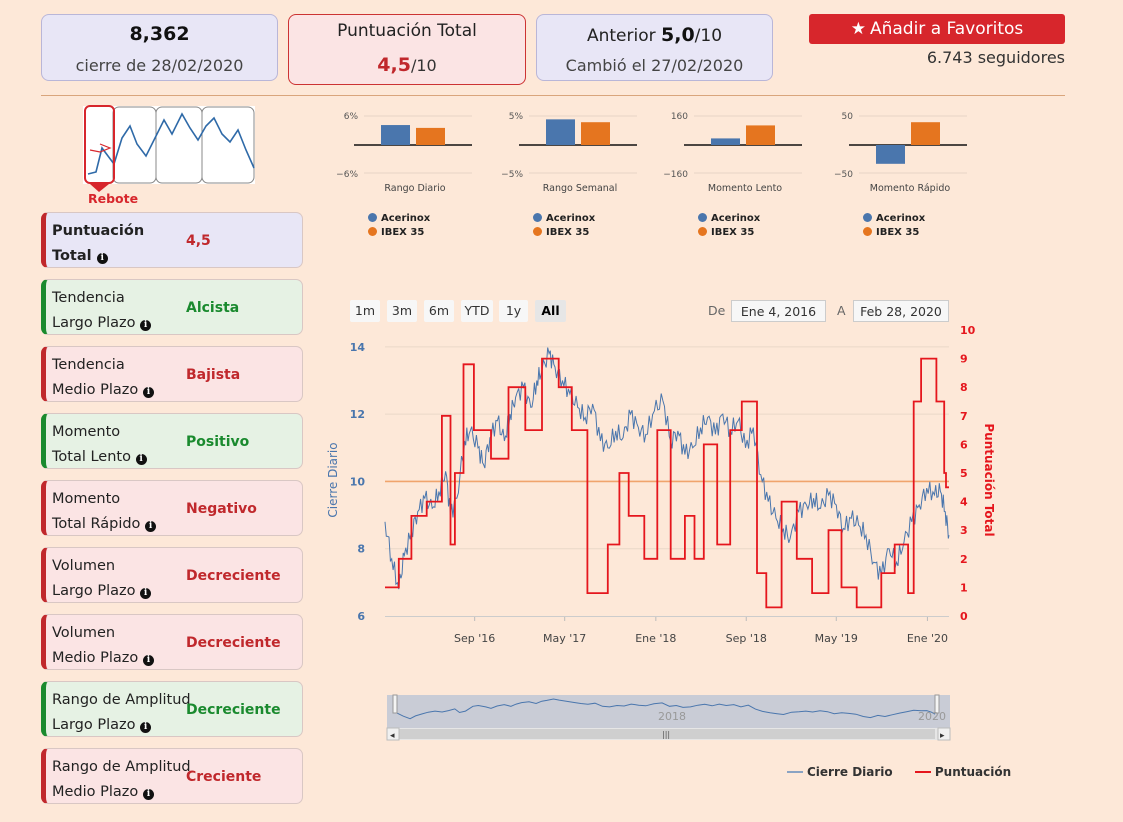 The image size is (1123, 822). Describe the element at coordinates (103, 646) in the screenshot. I see `signal-label: Volumen Medio Plazo i` at that location.